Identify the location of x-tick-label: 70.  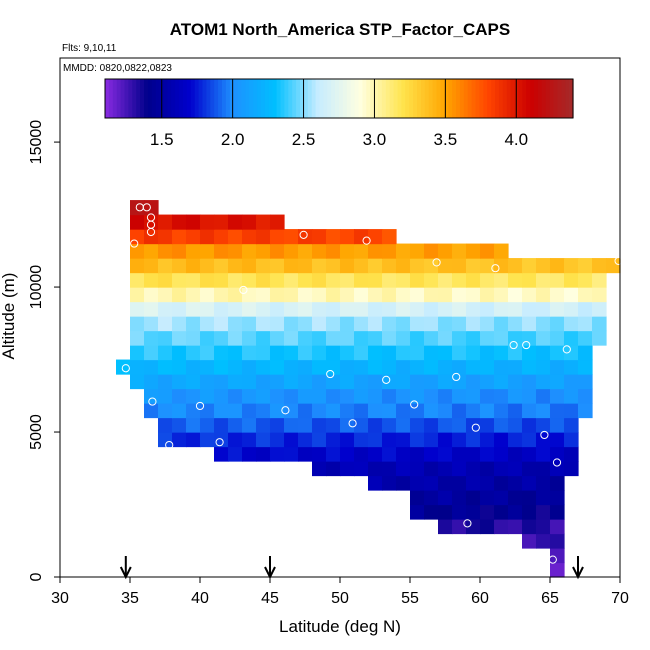
(620, 598).